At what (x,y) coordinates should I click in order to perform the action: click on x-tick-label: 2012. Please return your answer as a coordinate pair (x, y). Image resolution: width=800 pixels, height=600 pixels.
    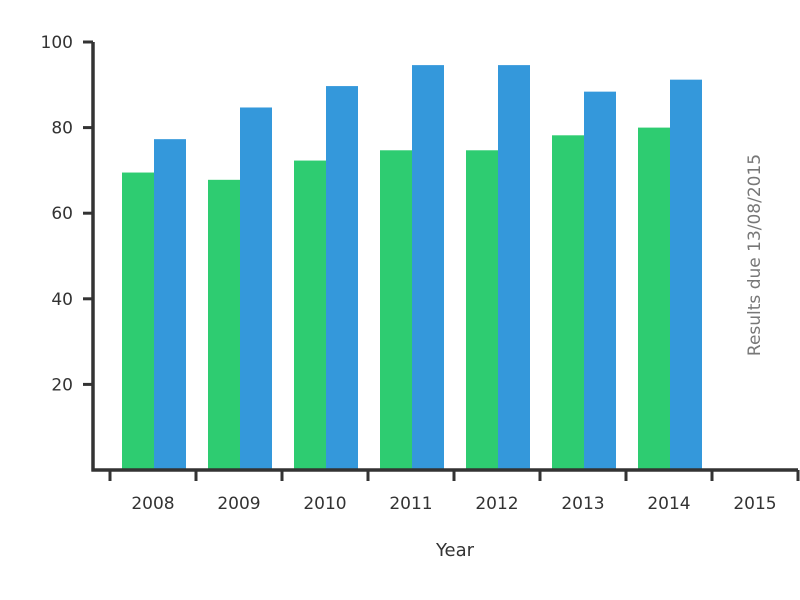
    Looking at the image, I should click on (496, 504).